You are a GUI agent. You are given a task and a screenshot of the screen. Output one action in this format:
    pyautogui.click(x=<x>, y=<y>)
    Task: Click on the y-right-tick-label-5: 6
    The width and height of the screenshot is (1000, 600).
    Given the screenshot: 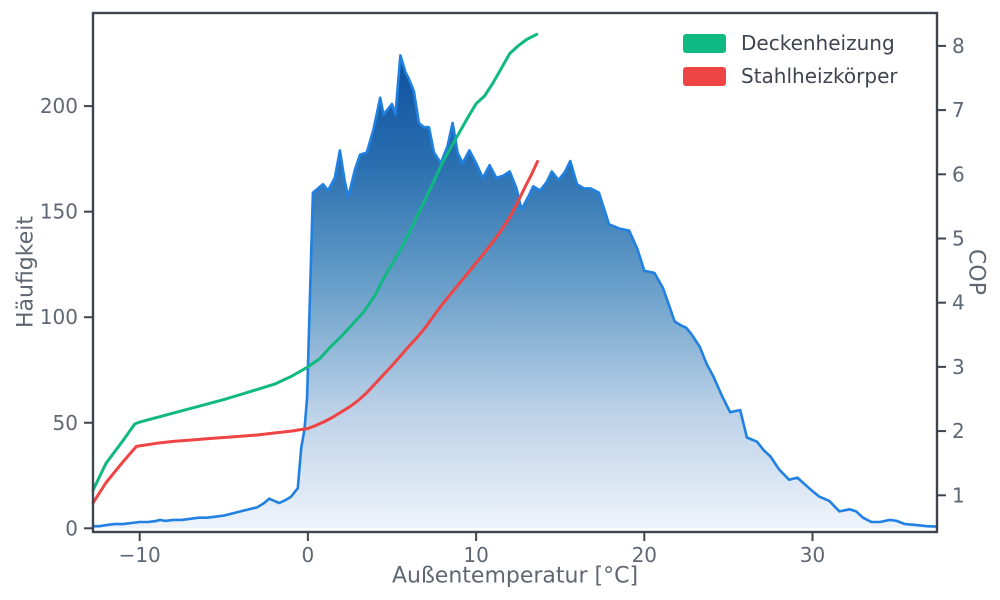 What is the action you would take?
    pyautogui.click(x=958, y=174)
    